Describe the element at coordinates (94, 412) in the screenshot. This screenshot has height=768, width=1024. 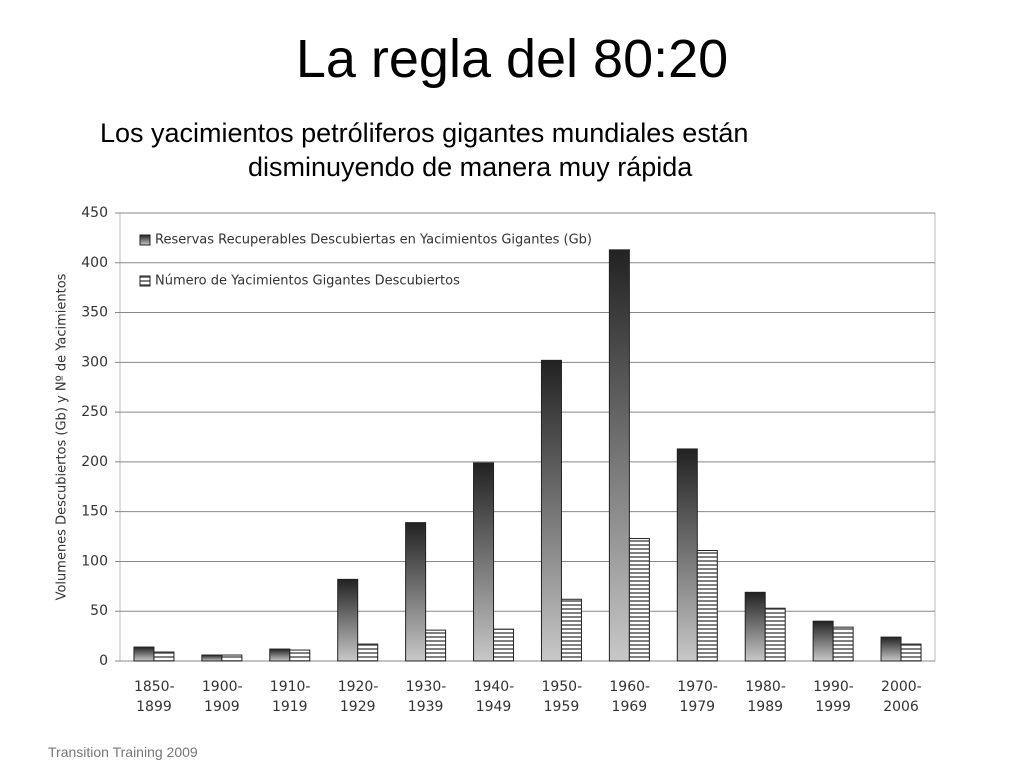
I see `y-tick-label: 250` at that location.